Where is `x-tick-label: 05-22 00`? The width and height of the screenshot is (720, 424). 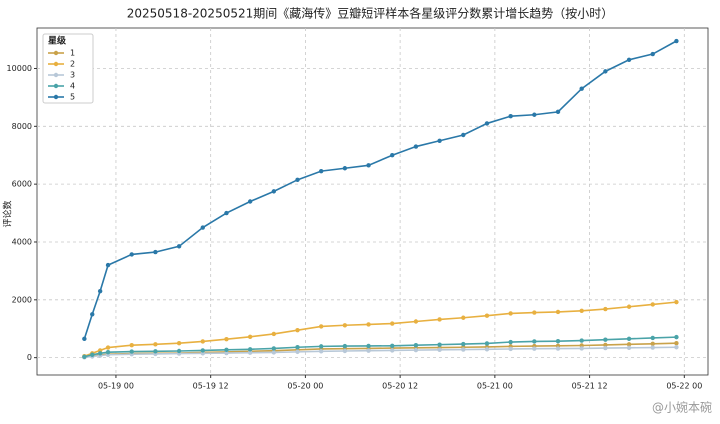 x-tick-label: 05-22 00 is located at coordinates (684, 386).